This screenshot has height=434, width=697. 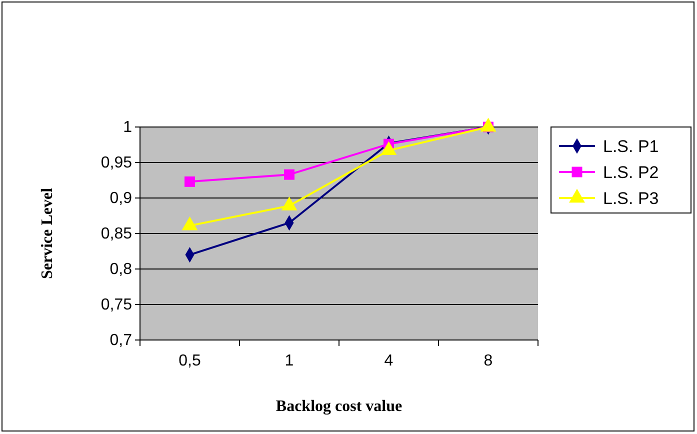 I want to click on x-tick-label: 8, so click(x=488, y=361).